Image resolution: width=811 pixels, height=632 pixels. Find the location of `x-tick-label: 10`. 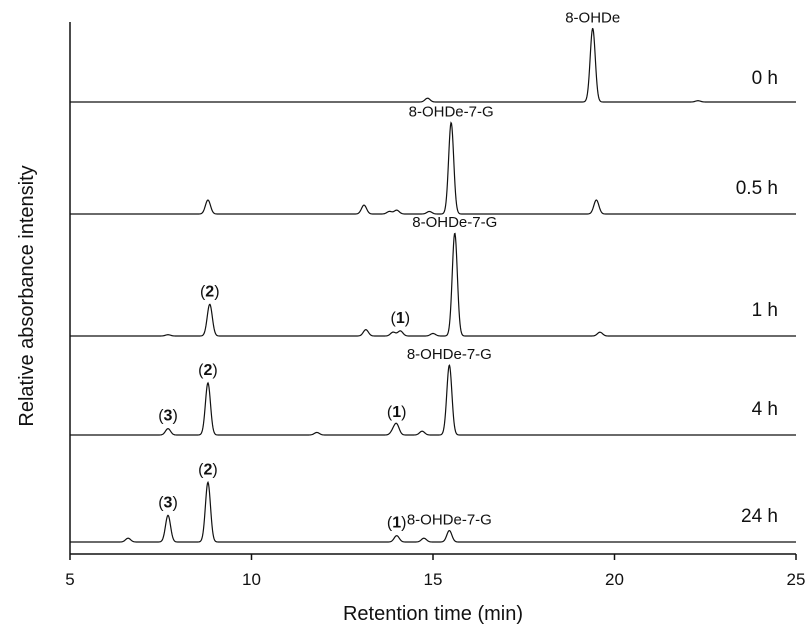

x-tick-label: 10 is located at coordinates (251, 579).